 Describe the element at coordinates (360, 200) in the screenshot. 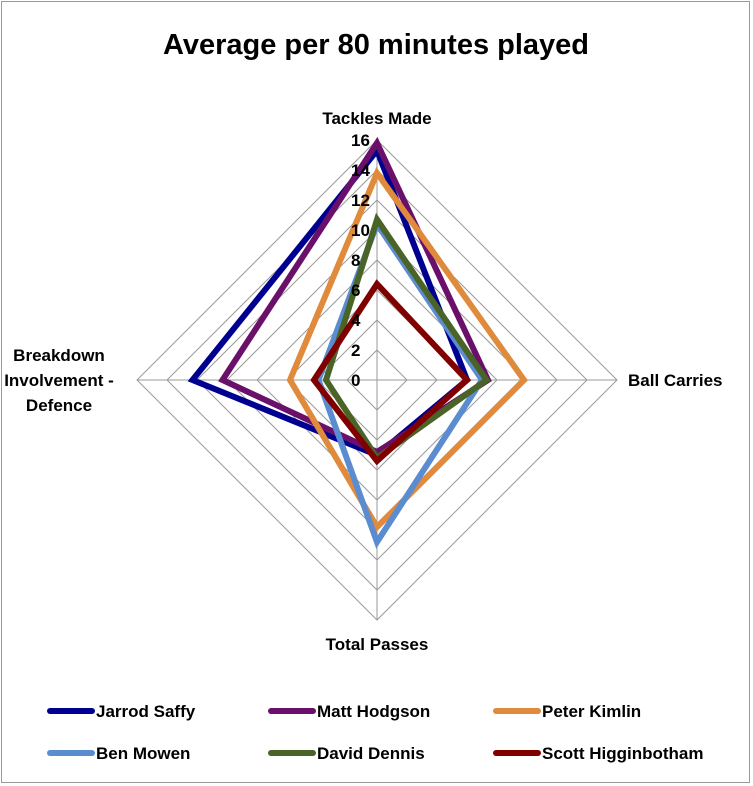

I see `tick-label: 12` at that location.